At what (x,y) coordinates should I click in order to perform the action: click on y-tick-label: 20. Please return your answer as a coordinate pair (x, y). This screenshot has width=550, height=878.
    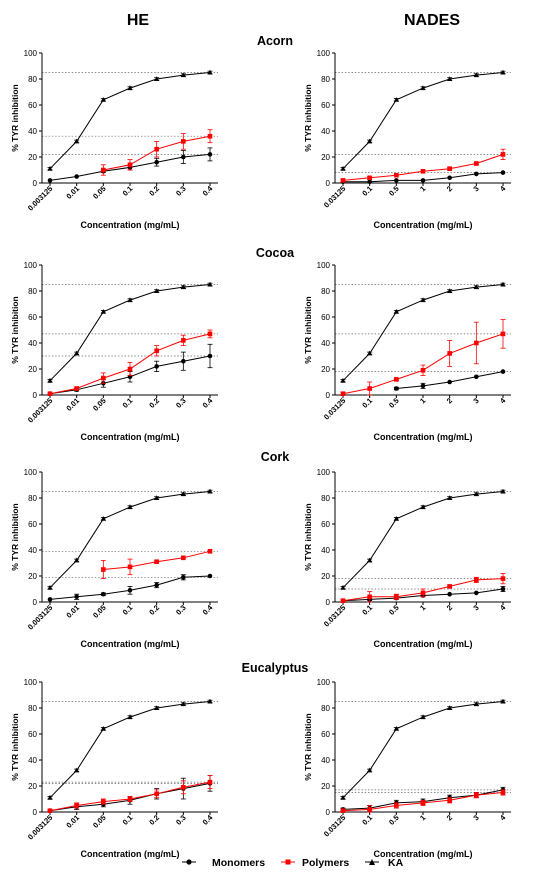
    Looking at the image, I should click on (325, 369).